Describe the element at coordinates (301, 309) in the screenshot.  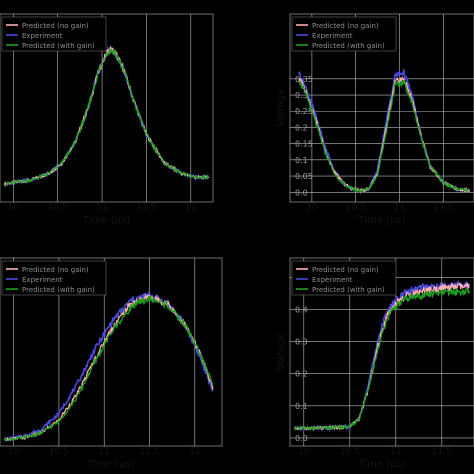
I see `y-tick-label: 0.4` at that location.